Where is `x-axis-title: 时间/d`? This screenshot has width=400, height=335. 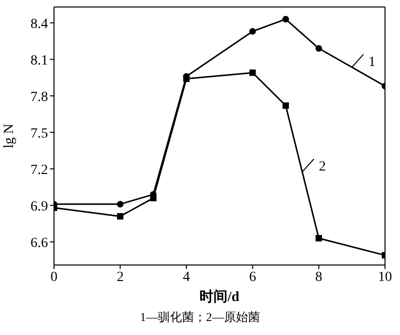
x-axis-title: 时间/d is located at coordinates (220, 297).